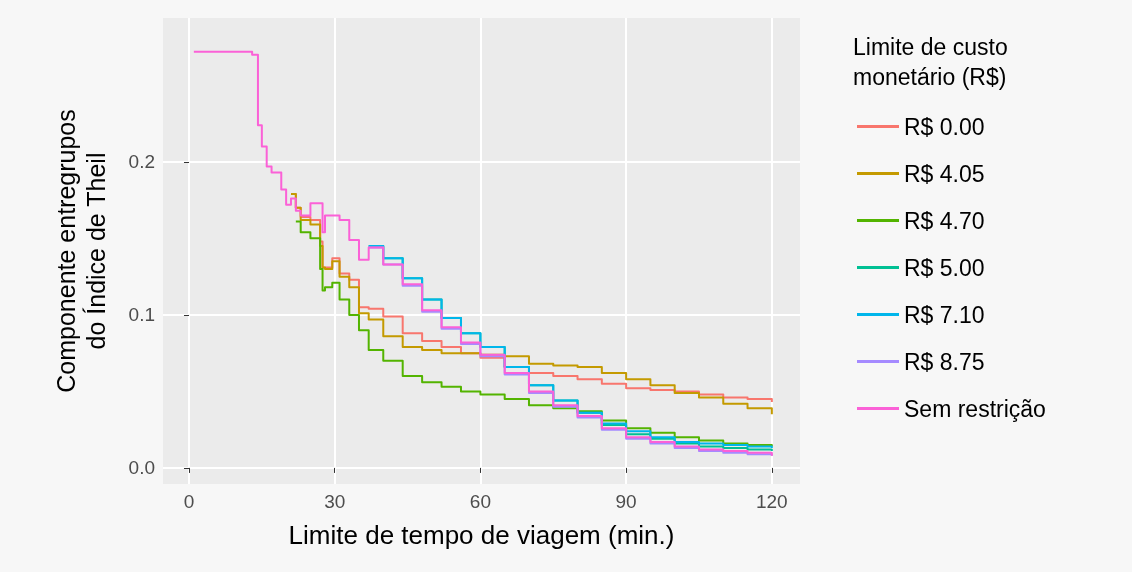 Image resolution: width=1132 pixels, height=572 pixels. I want to click on legend-label: R$ 0.00, so click(944, 126).